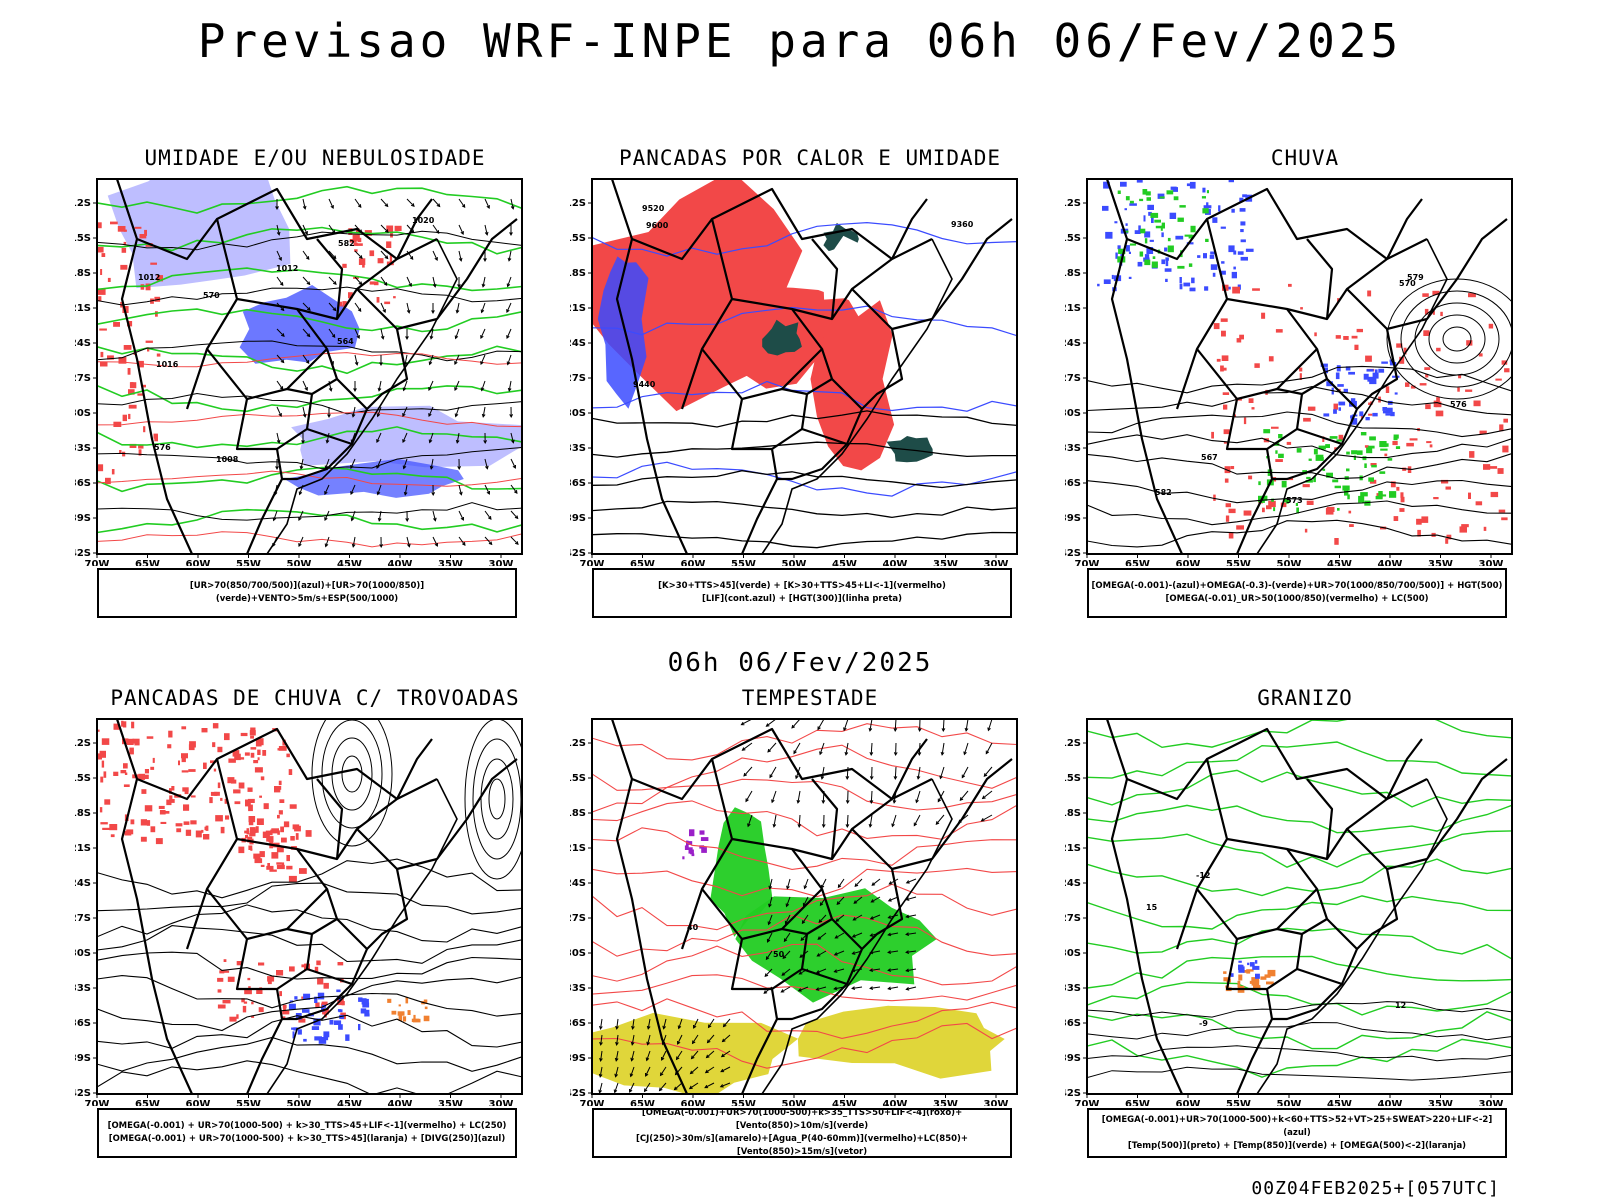 Image resolution: width=1600 pixels, height=1200 pixels. Describe the element at coordinates (1299, 446) in the screenshot. I see `height-500-contour` at that location.